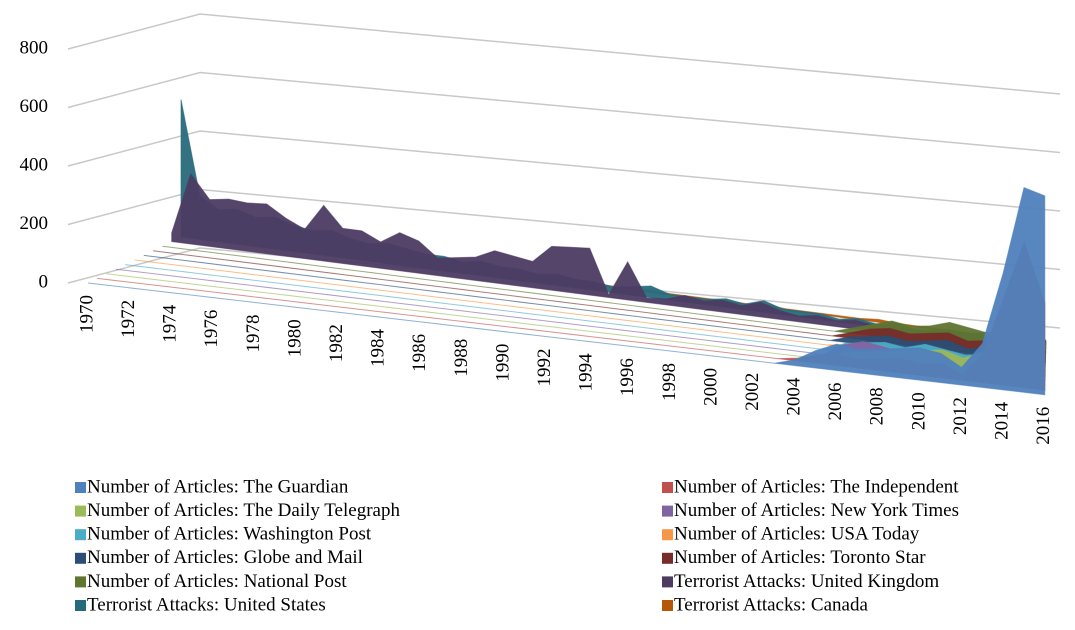 The height and width of the screenshot is (630, 1075). I want to click on legend-label: Number of Articles: The Guardian, so click(218, 486).